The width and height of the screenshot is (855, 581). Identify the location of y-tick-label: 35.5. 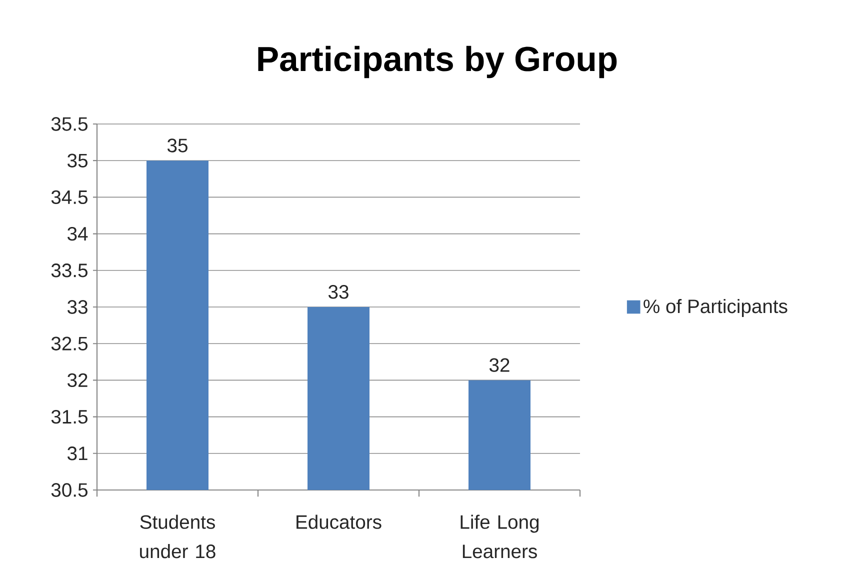
(69, 124).